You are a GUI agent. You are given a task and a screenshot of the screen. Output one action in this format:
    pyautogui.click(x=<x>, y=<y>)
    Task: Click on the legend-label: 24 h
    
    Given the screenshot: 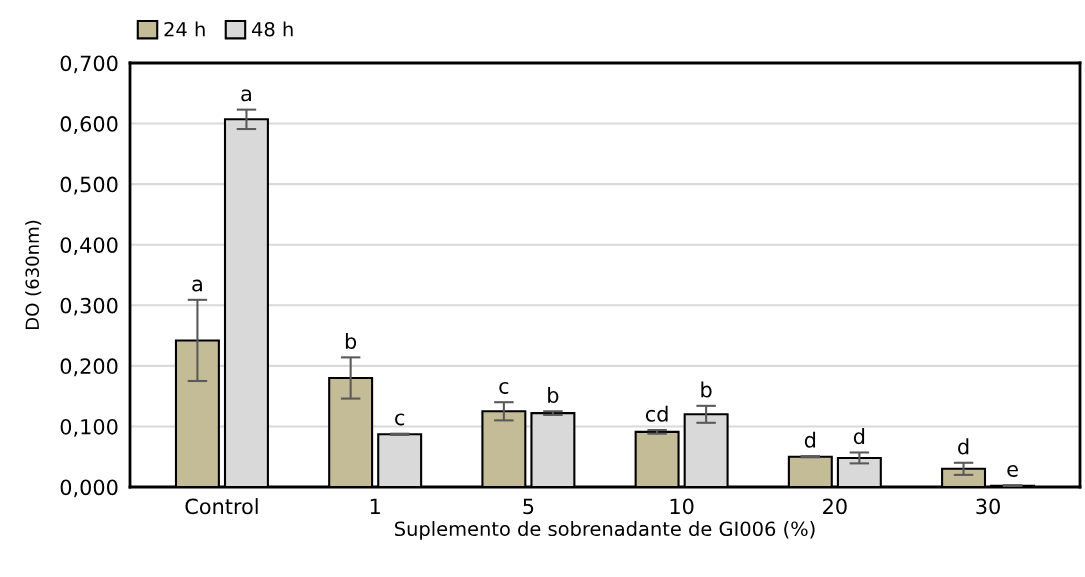 What is the action you would take?
    pyautogui.click(x=184, y=29)
    